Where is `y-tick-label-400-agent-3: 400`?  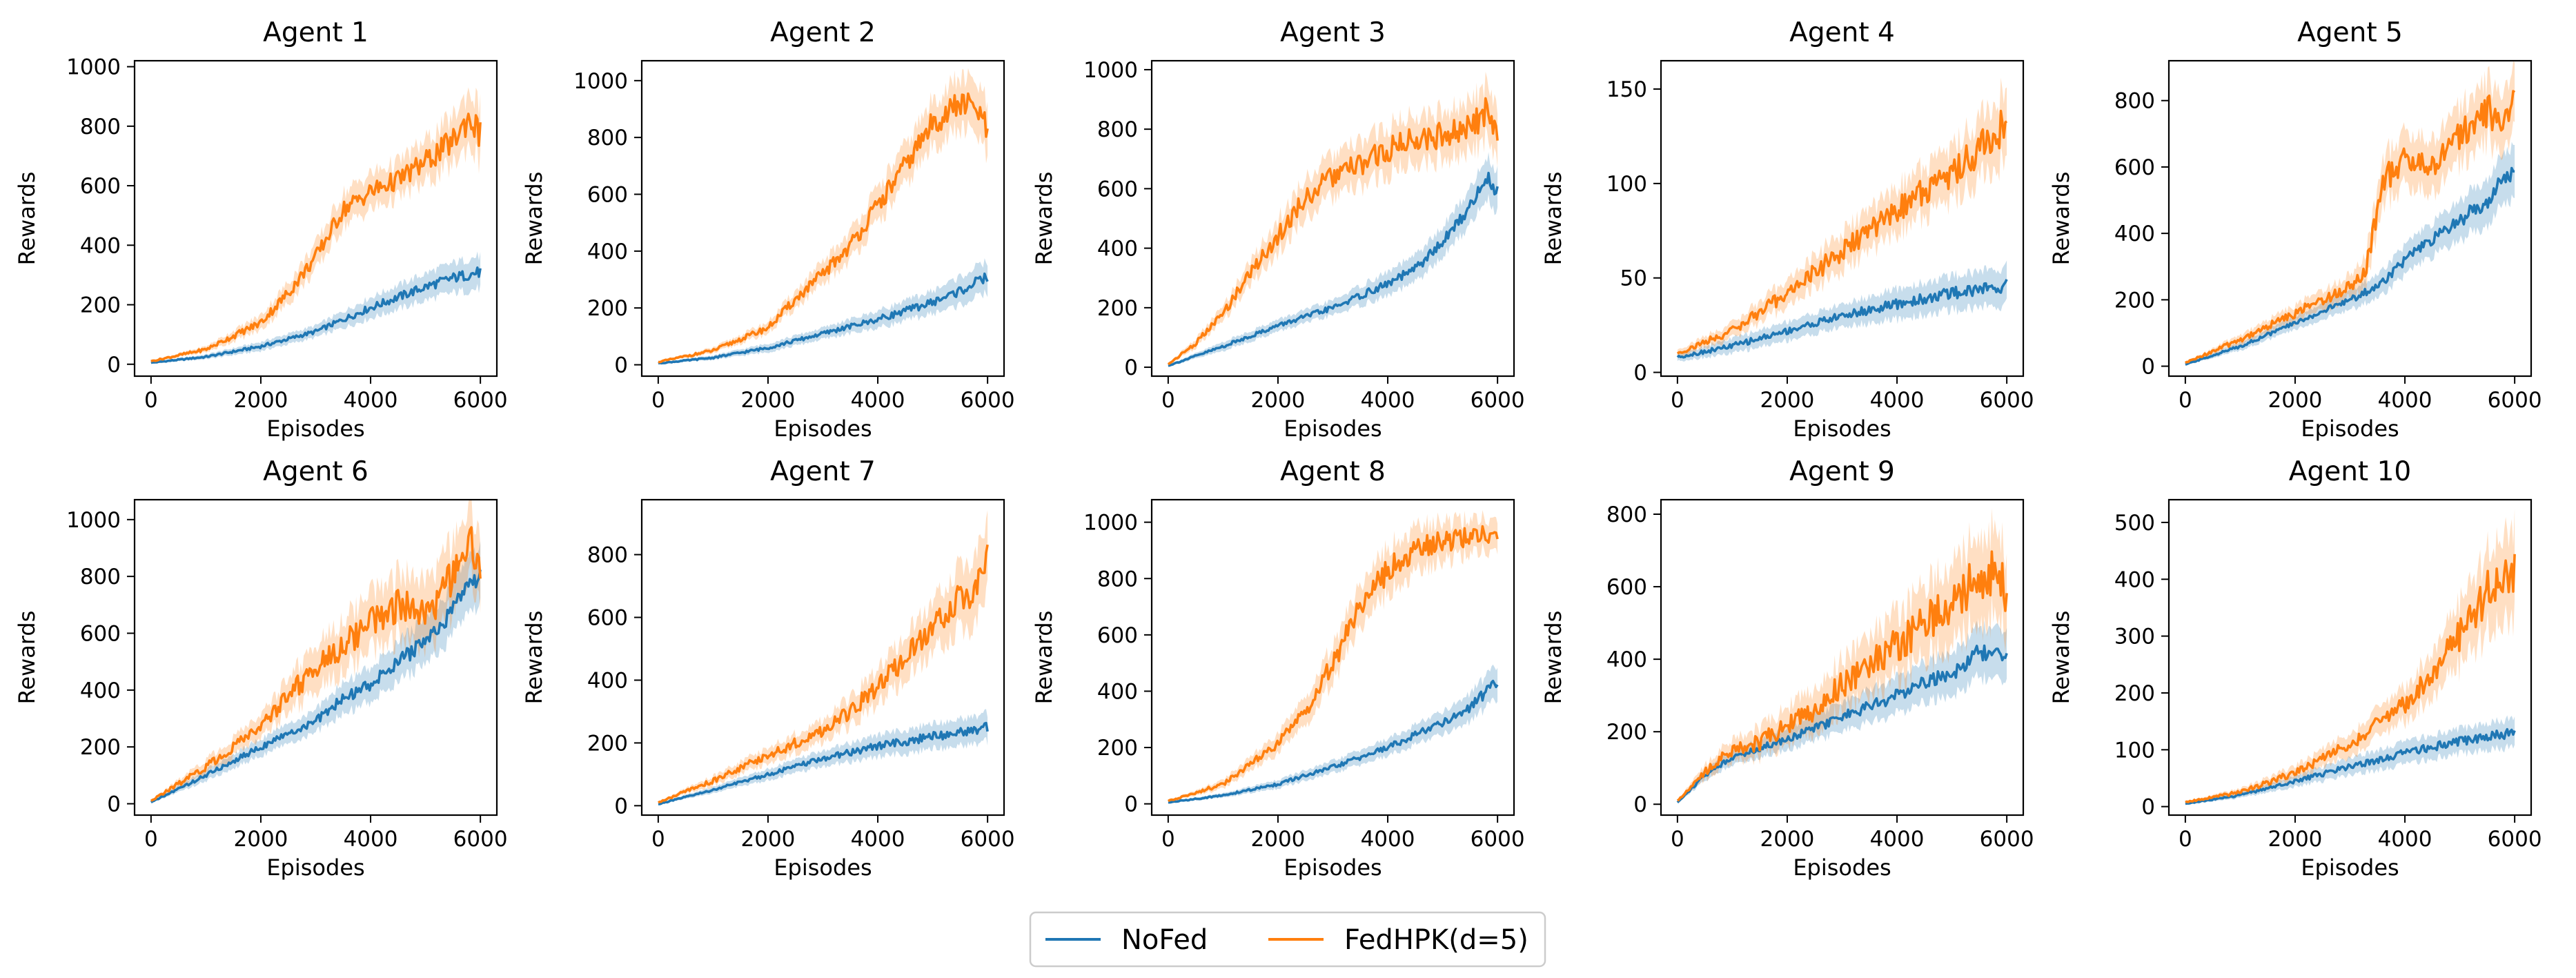
y-tick-label-400-agent-3: 400 is located at coordinates (1117, 250).